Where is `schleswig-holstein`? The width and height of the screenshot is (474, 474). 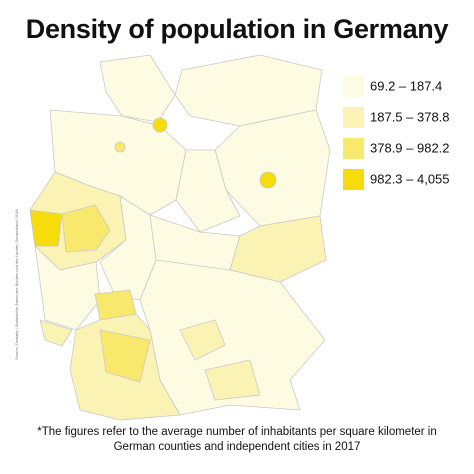 schleswig-holstein is located at coordinates (137, 88).